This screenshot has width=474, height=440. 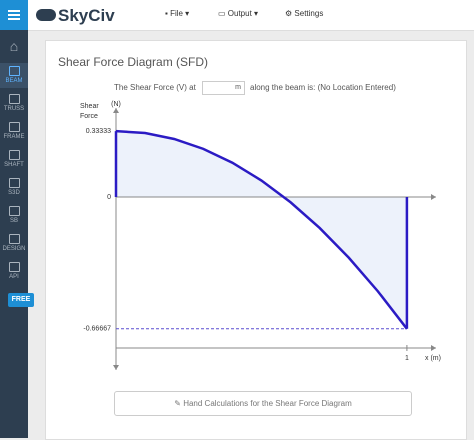 I want to click on sidebar-label: API, so click(x=14, y=277).